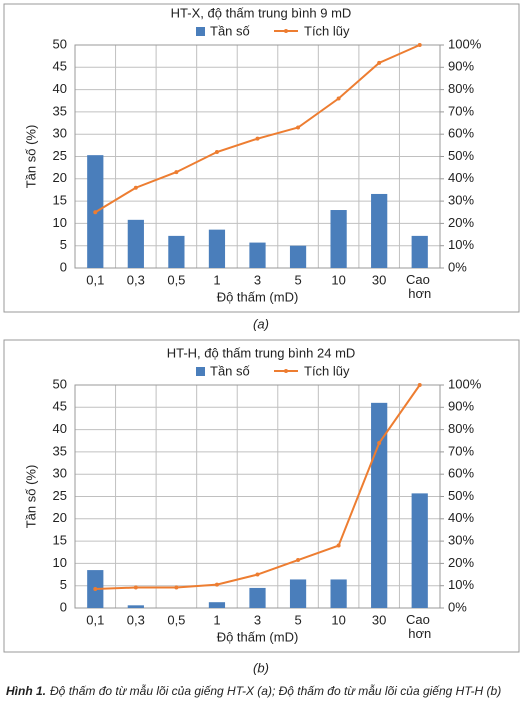 The height and width of the screenshot is (705, 523). I want to click on panel-label: (a), so click(261, 323).